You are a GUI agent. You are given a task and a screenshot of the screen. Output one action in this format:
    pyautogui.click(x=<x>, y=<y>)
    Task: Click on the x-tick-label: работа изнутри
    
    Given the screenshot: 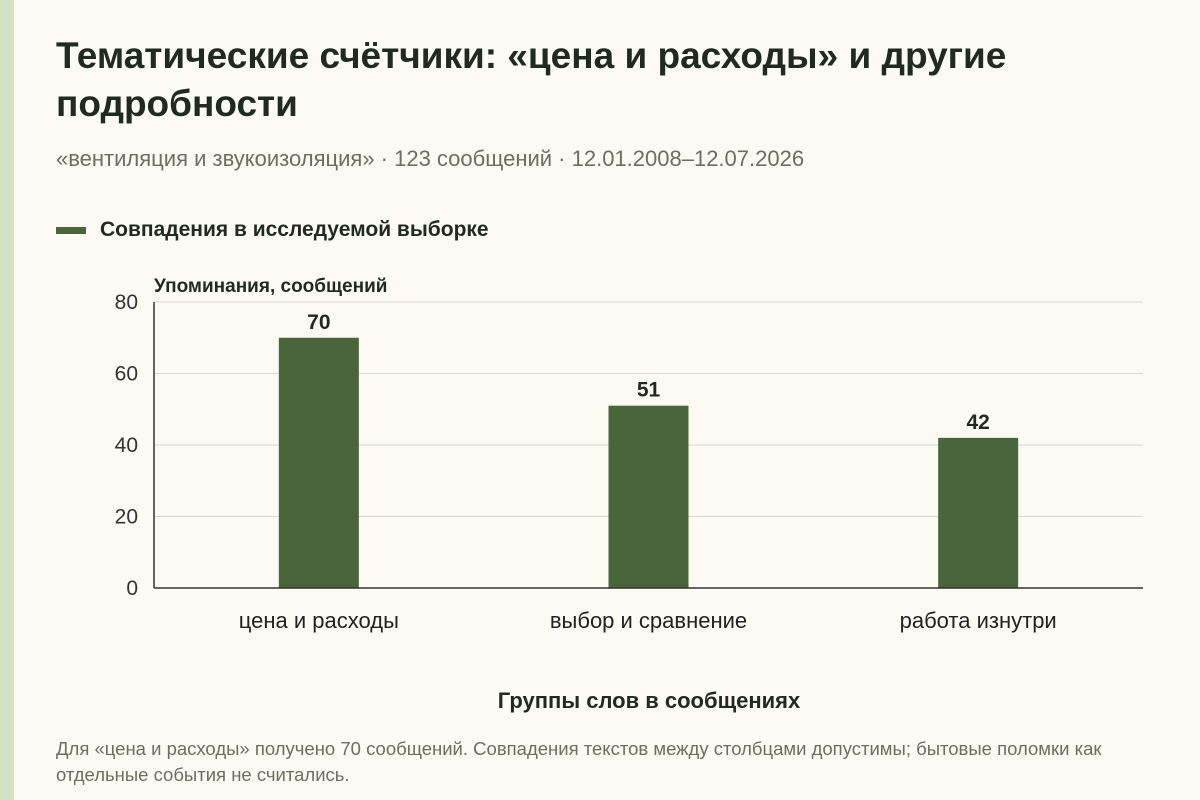 What is the action you would take?
    pyautogui.click(x=978, y=620)
    